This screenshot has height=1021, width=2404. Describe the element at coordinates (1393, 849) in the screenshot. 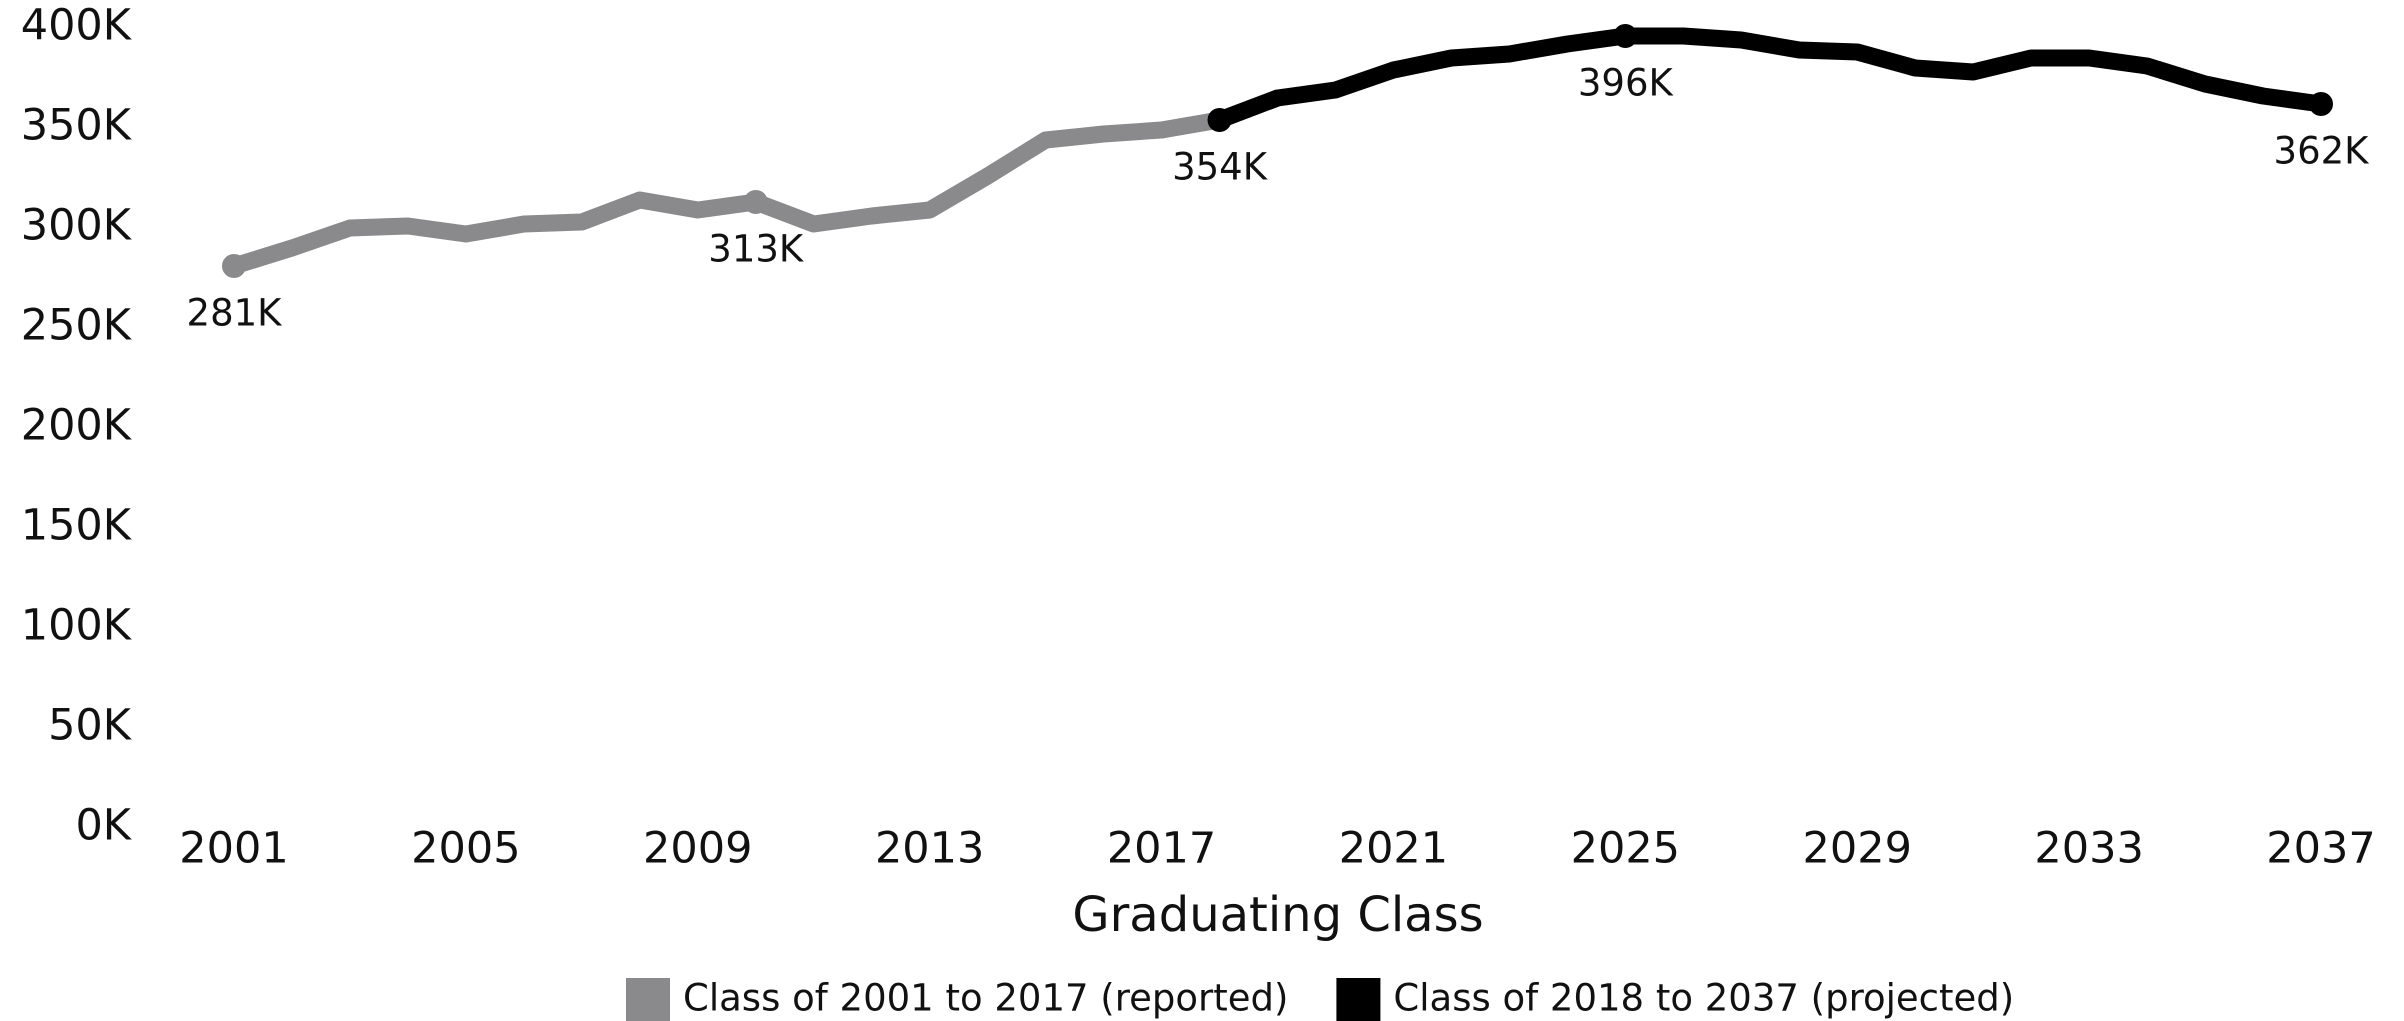

I see `x-tick-label: 2021` at that location.